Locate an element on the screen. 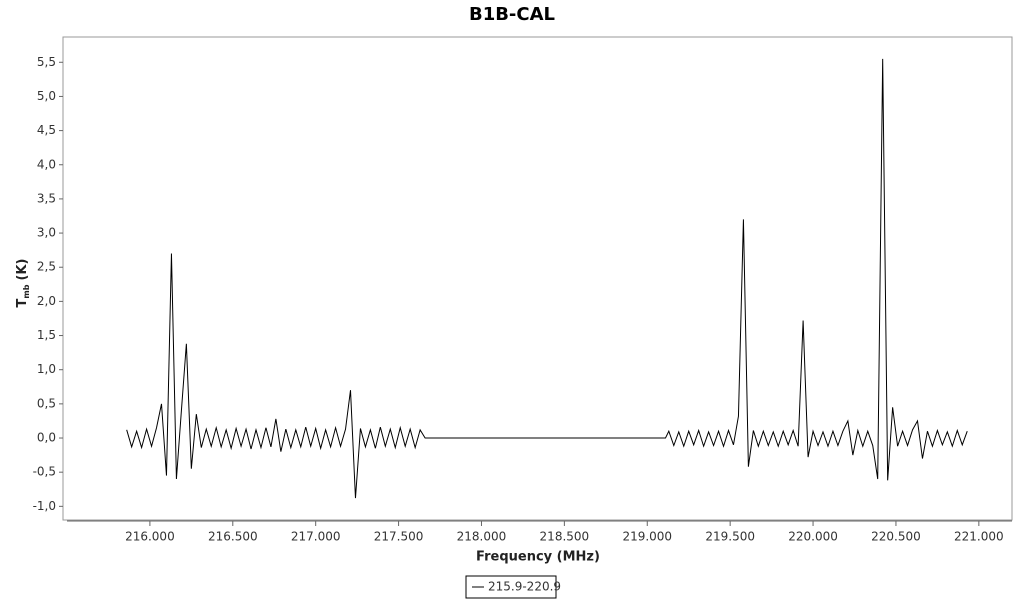 The height and width of the screenshot is (600, 1024). y-tick-label: 1,0 is located at coordinates (46, 369).